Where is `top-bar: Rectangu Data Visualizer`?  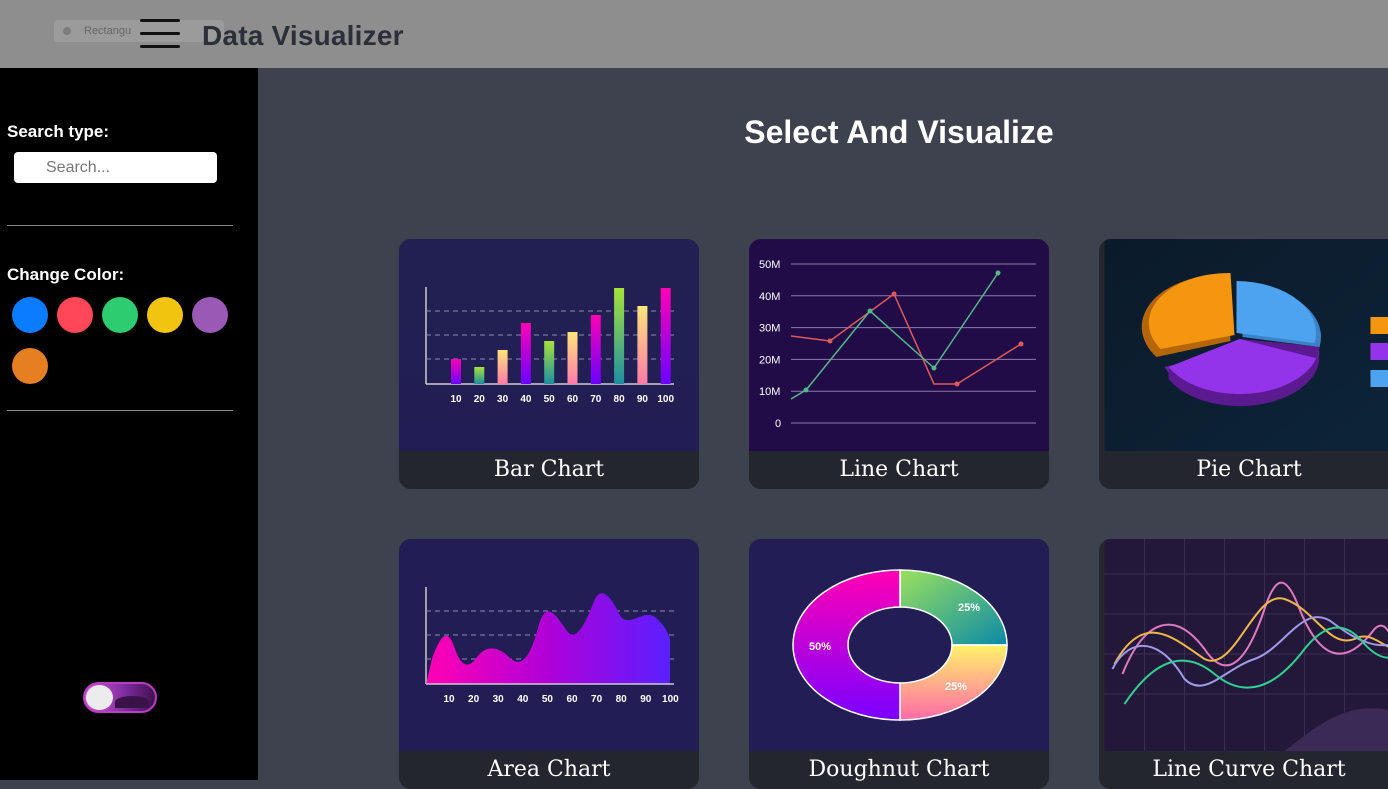
top-bar: Rectangu Data Visualizer is located at coordinates (694, 34).